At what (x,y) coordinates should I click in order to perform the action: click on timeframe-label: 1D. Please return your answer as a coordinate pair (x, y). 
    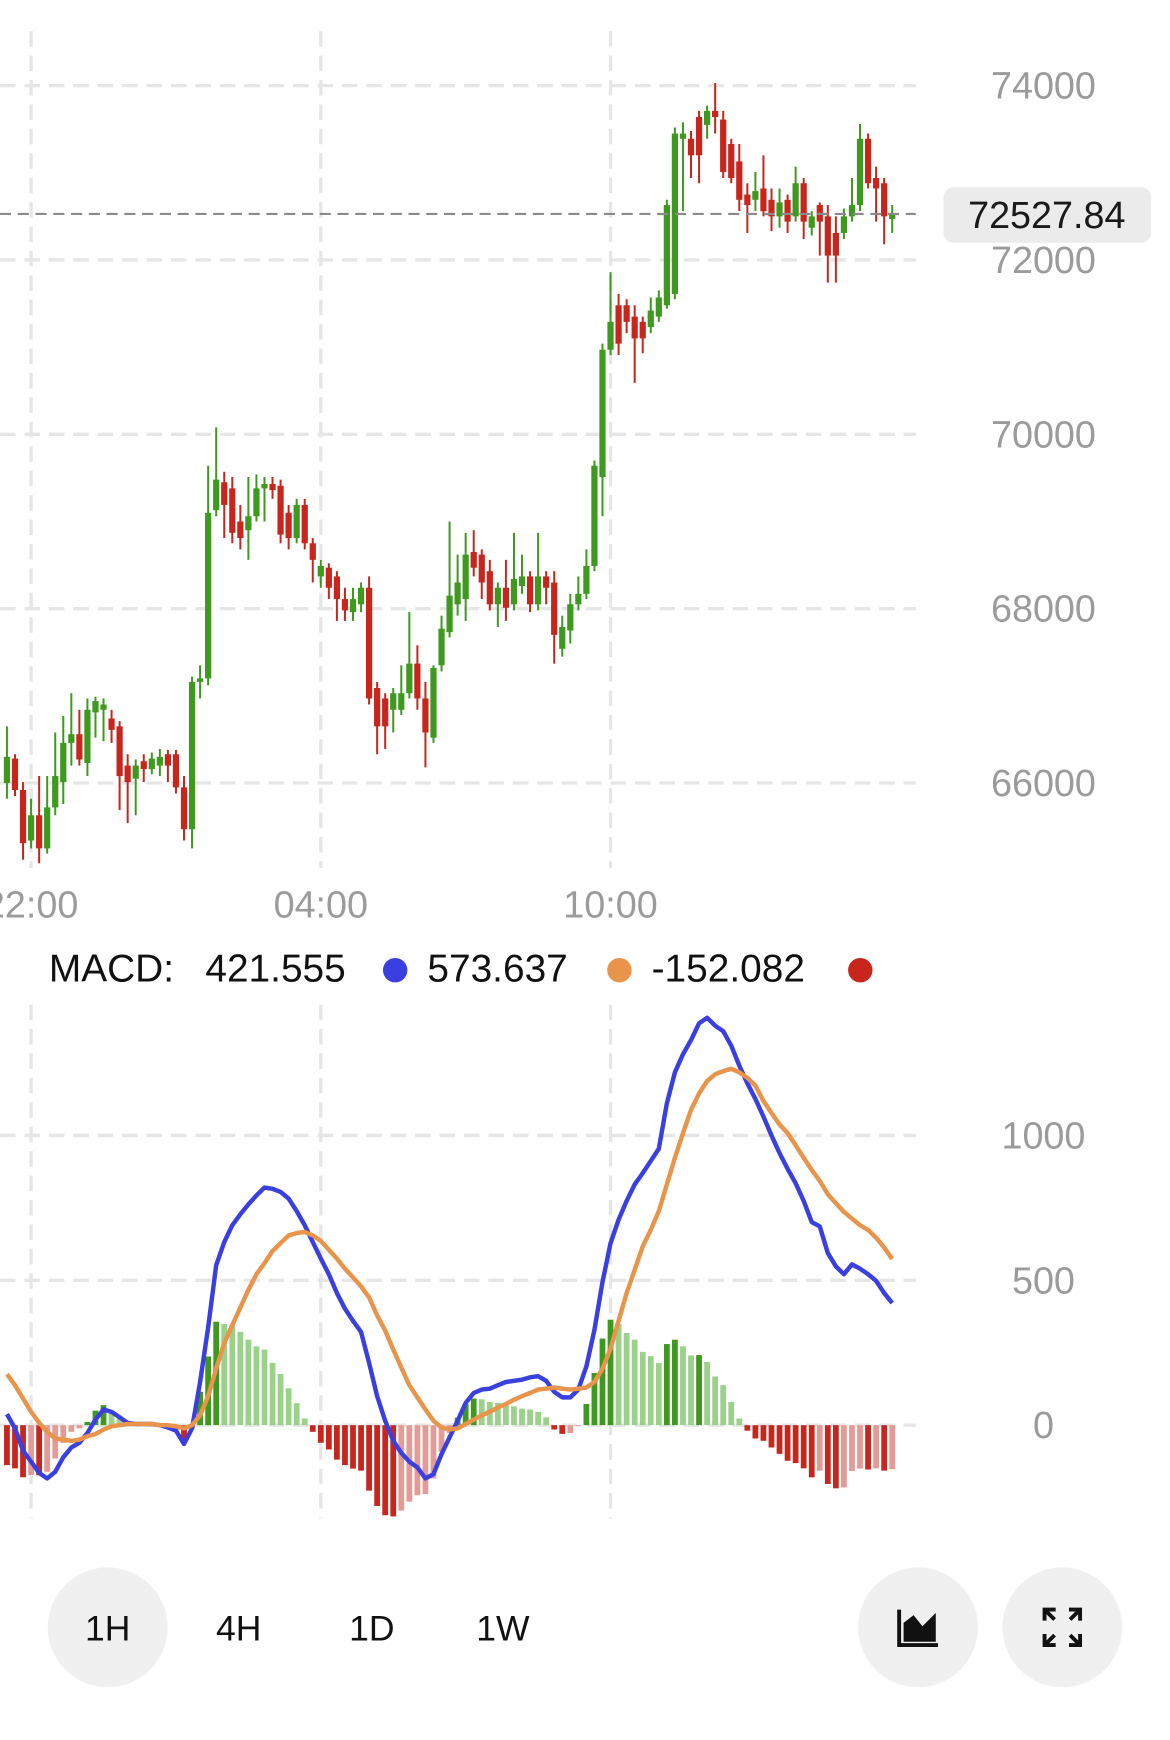
    Looking at the image, I should click on (371, 1628).